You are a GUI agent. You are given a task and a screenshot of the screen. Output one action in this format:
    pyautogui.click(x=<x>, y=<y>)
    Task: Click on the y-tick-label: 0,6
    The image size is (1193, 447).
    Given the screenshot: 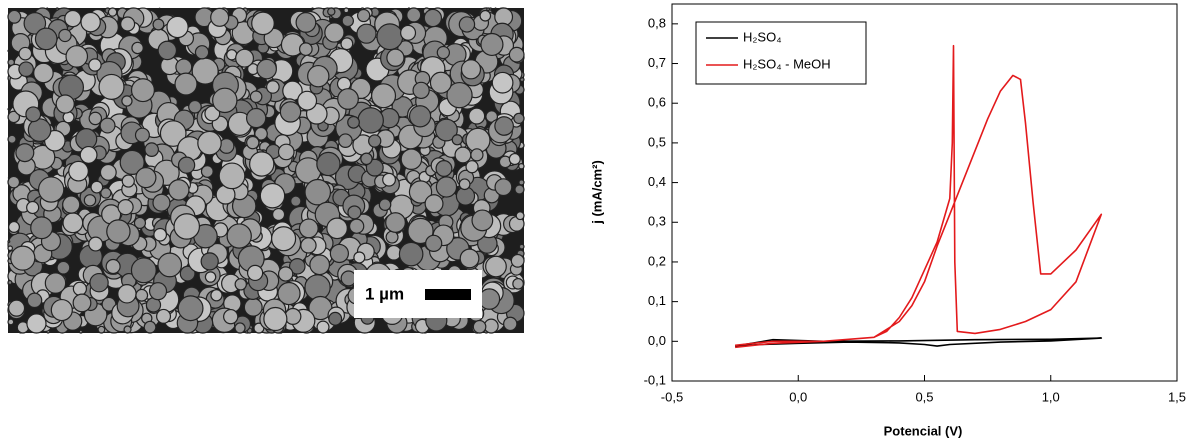 What is the action you would take?
    pyautogui.click(x=657, y=102)
    